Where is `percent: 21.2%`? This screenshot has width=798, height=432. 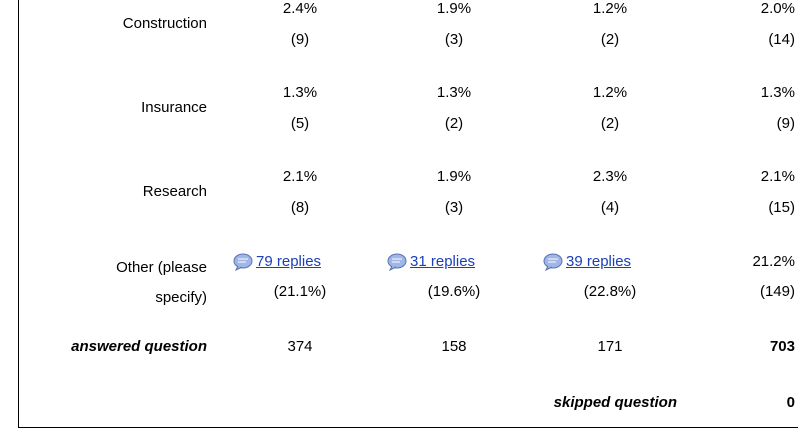 percent: 21.2% is located at coordinates (773, 261).